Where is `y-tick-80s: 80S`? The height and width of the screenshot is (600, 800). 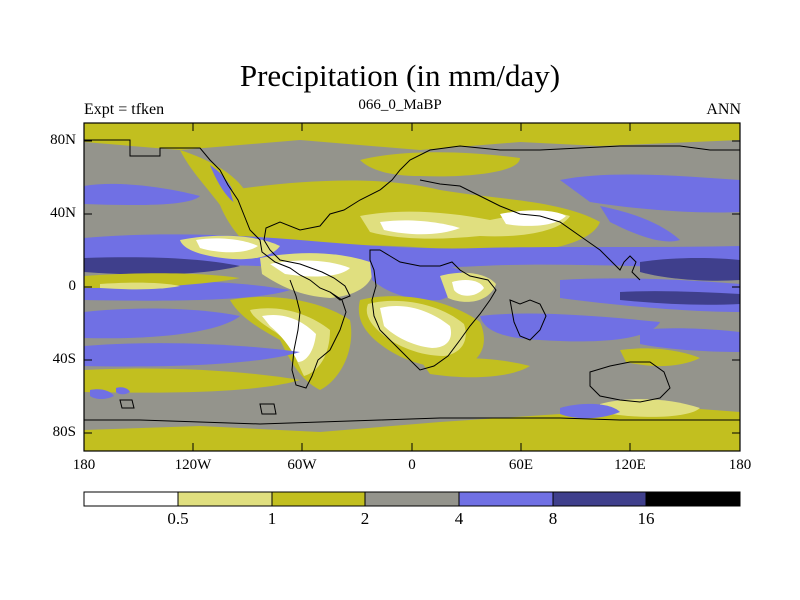
y-tick-80s: 80S is located at coordinates (64, 432).